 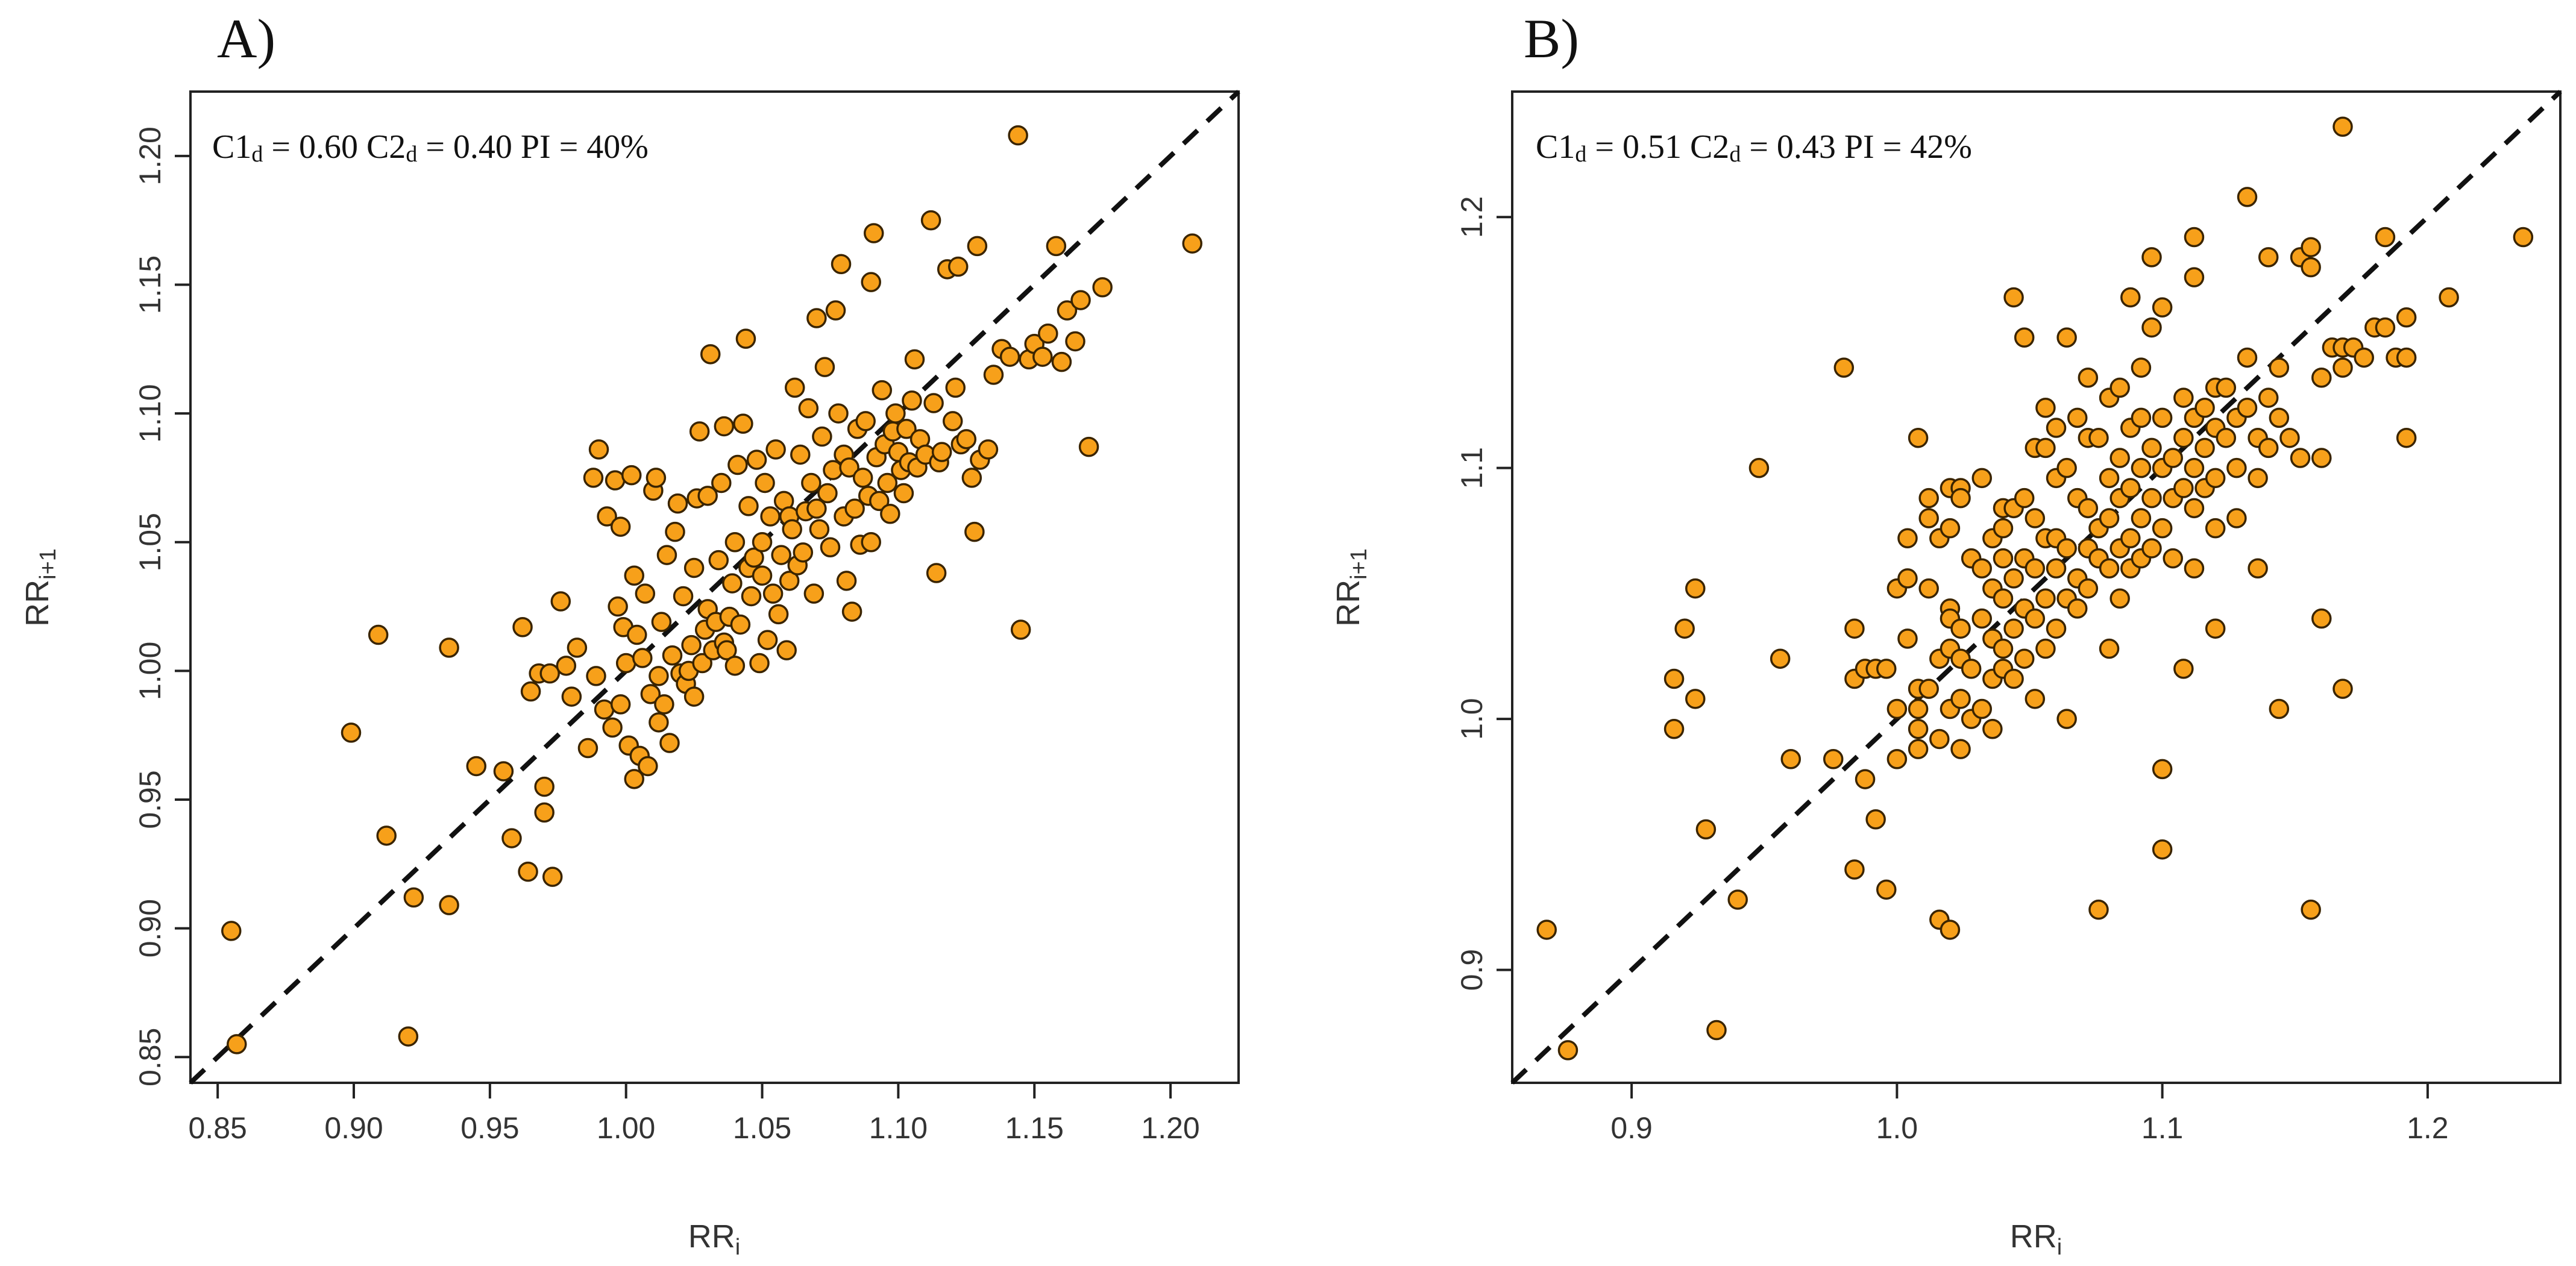 What do you see at coordinates (150, 542) in the screenshot?
I see `y-tick-label-a-4: 1.05` at bounding box center [150, 542].